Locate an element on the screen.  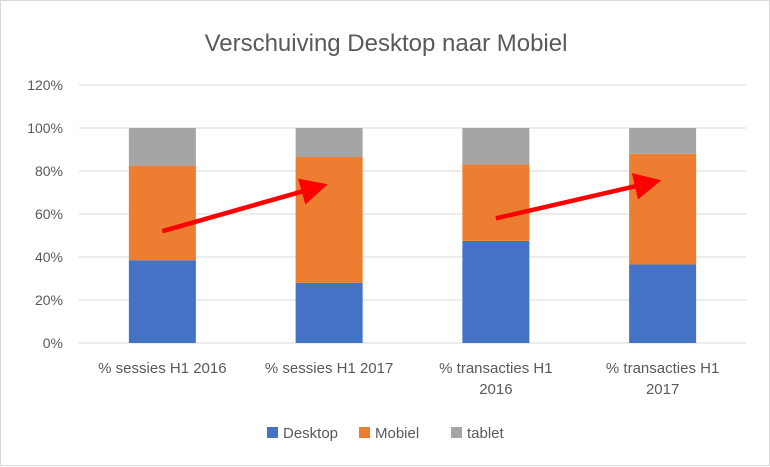
y-tick-label: 40% is located at coordinates (49, 257).